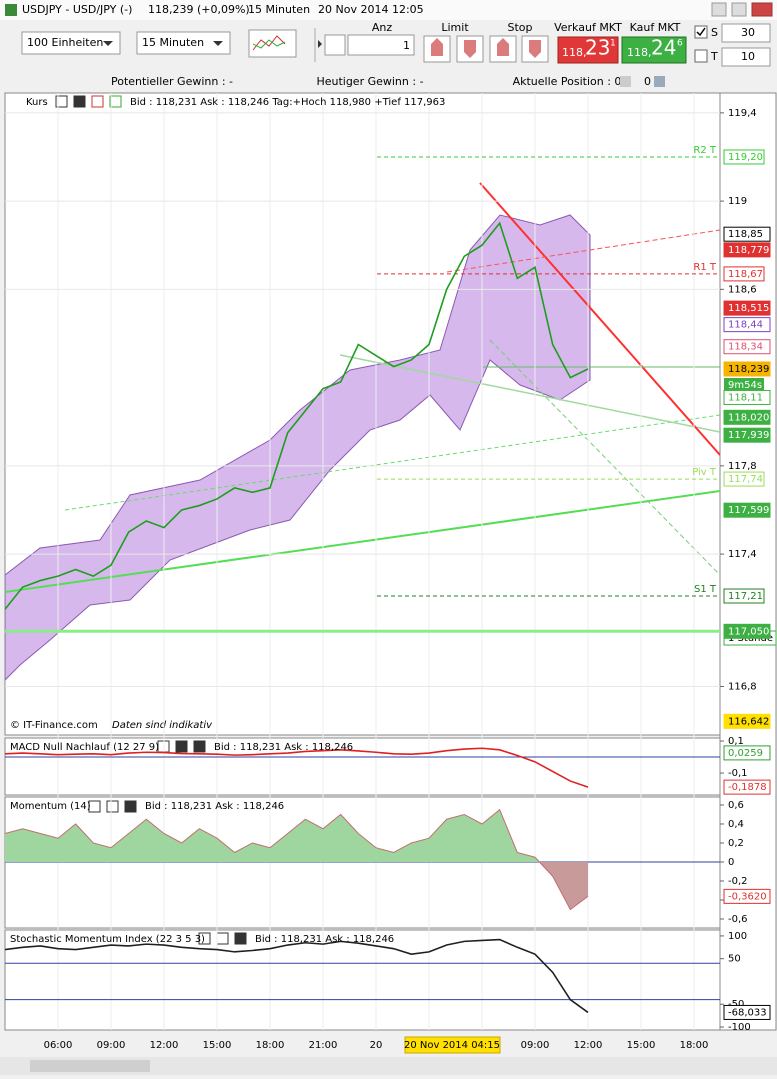 Image resolution: width=777 pixels, height=1079 pixels. I want to click on watermark-note: Daten sind indikativ, so click(162, 725).